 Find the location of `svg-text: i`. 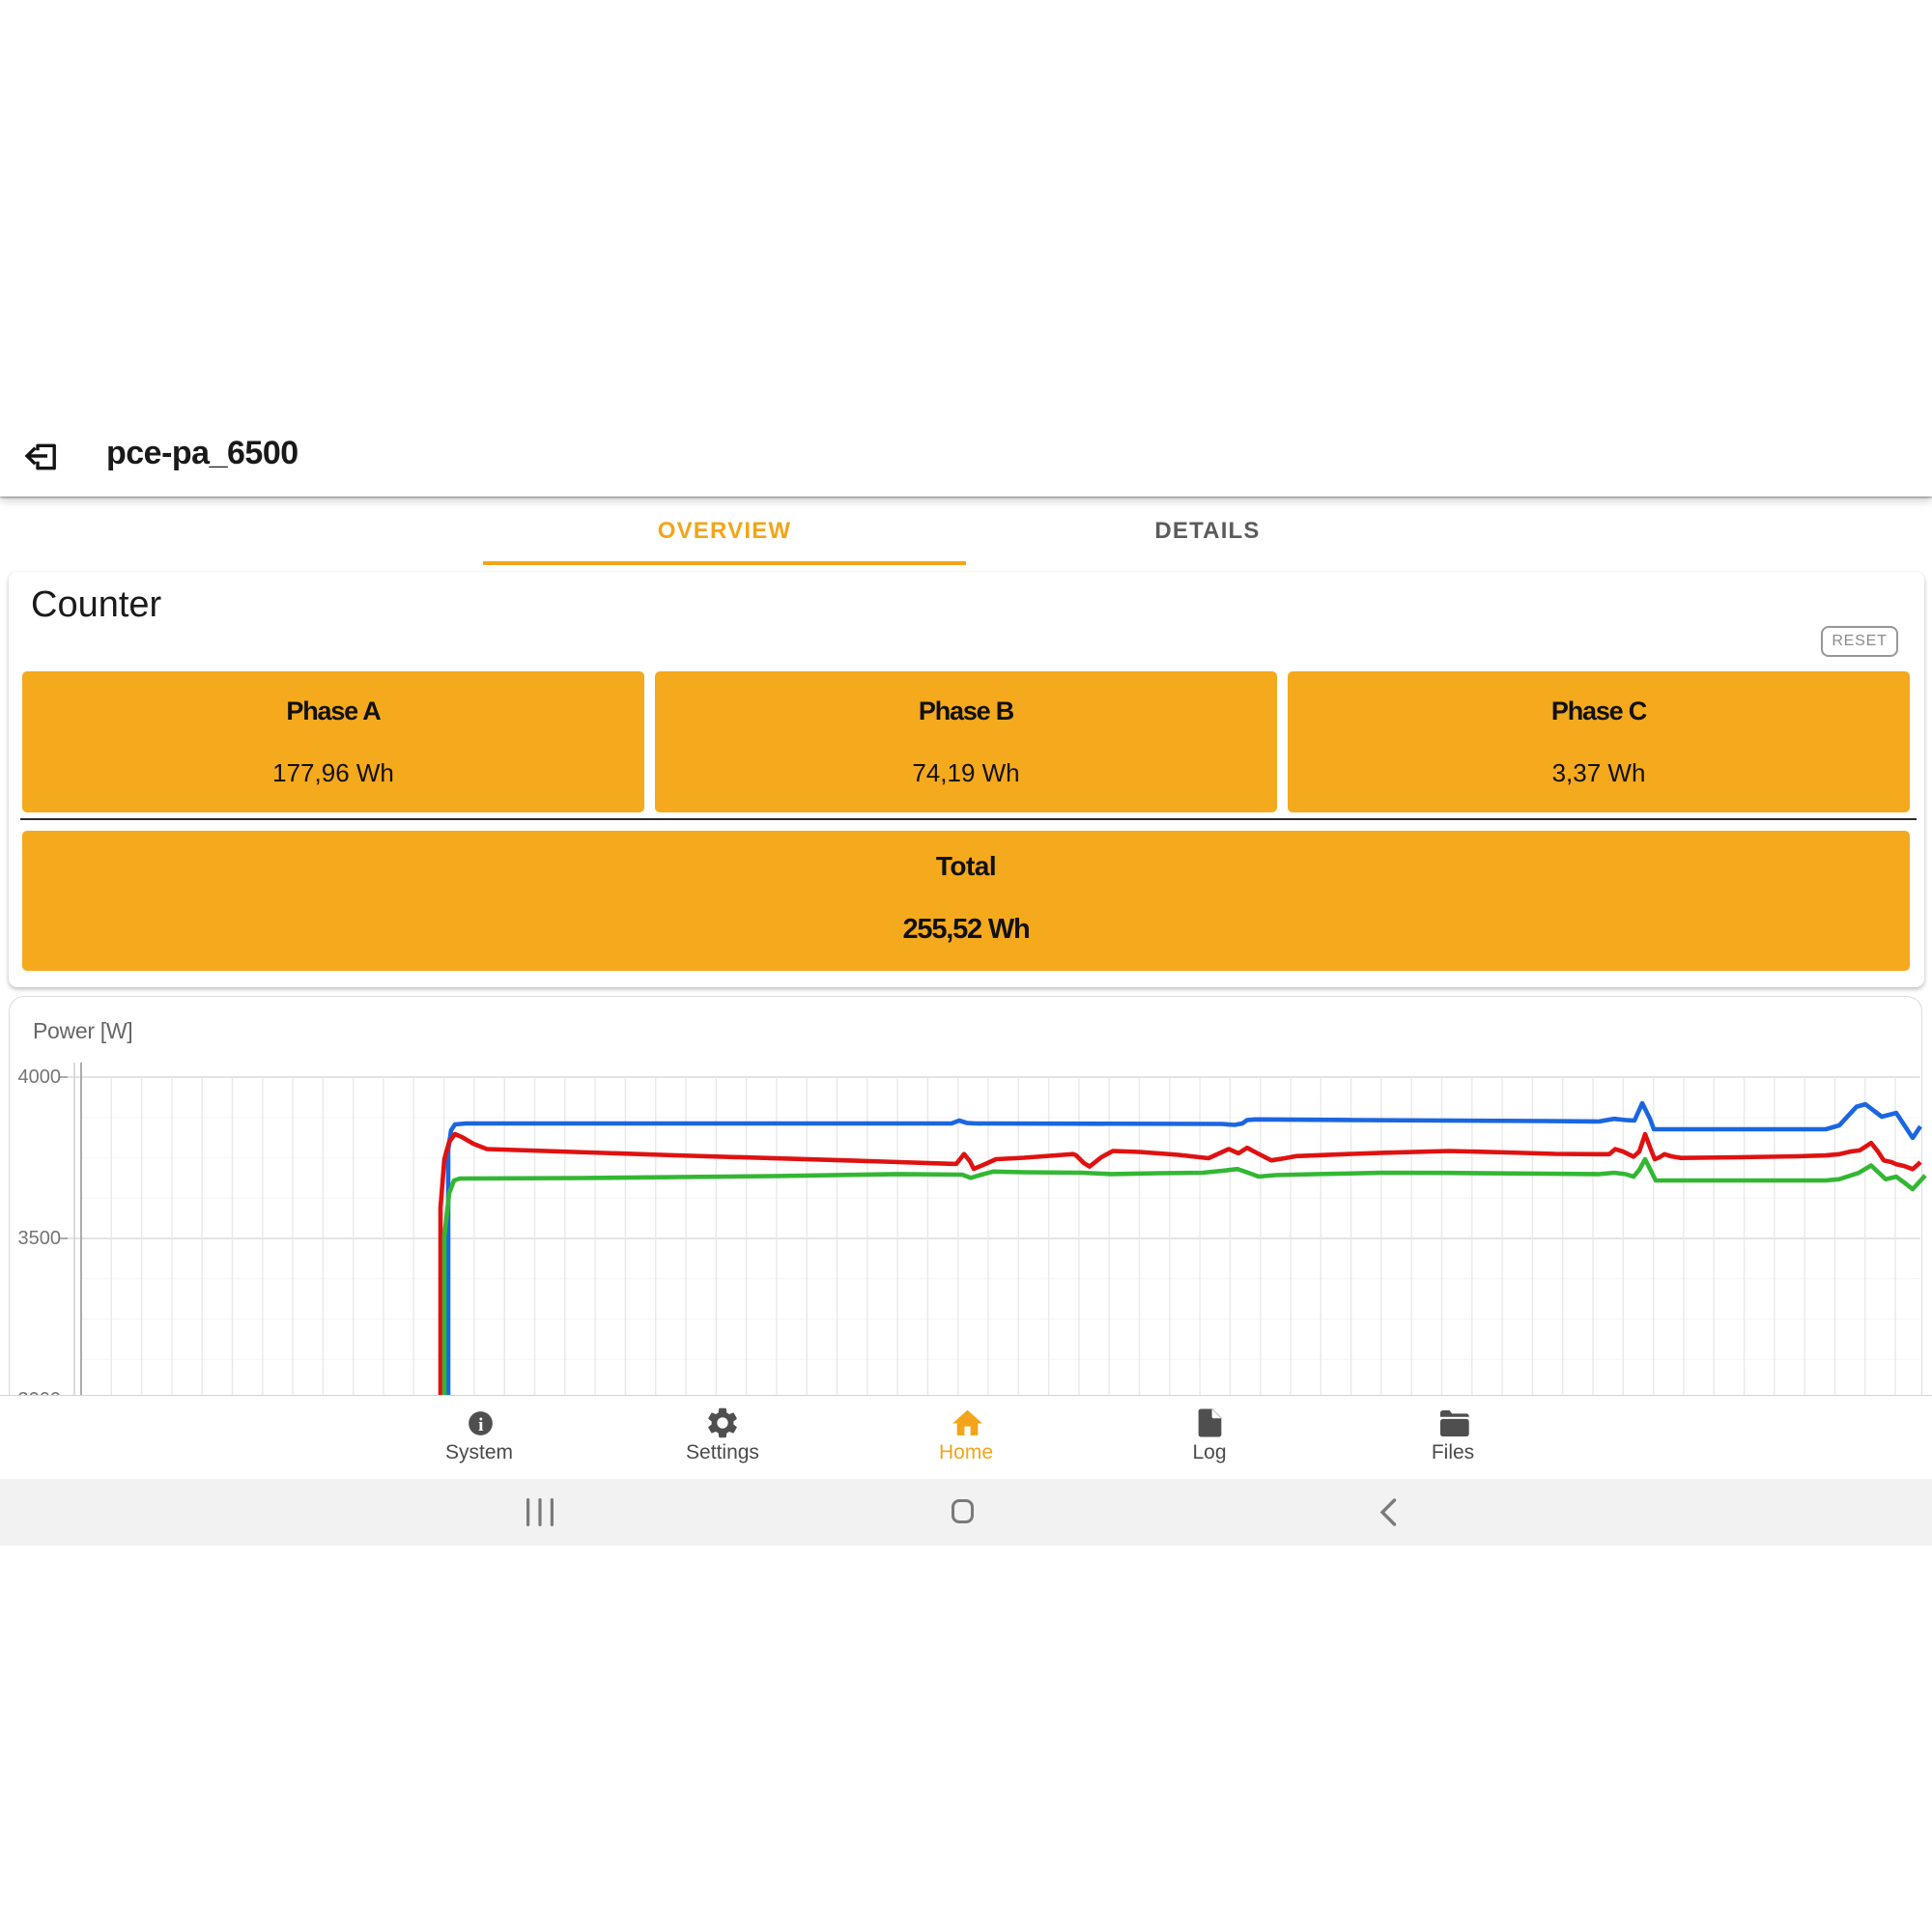

svg-text: i is located at coordinates (481, 1425).